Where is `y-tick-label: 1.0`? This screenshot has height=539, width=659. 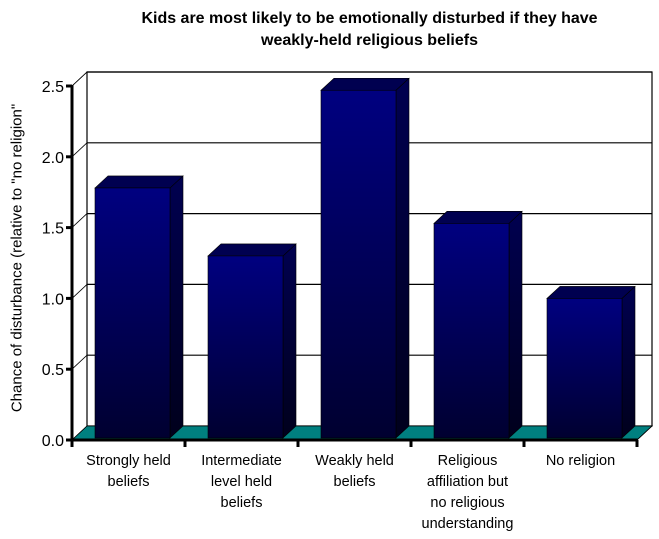 y-tick-label: 1.0 is located at coordinates (53, 299).